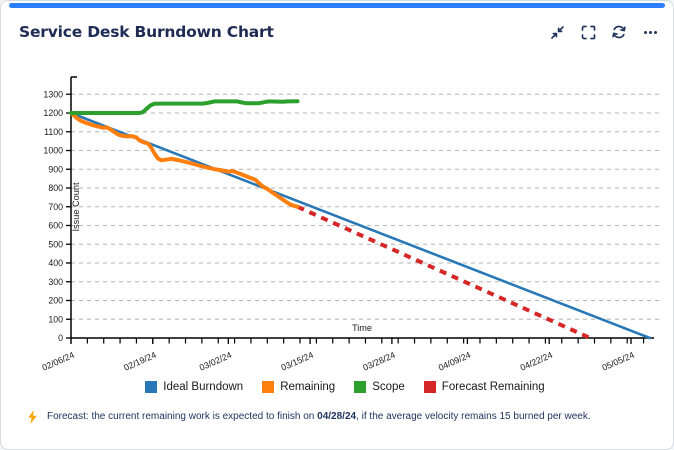 The width and height of the screenshot is (674, 450). What do you see at coordinates (146, 32) in the screenshot?
I see `page-title: Service Desk Burndown Chart` at bounding box center [146, 32].